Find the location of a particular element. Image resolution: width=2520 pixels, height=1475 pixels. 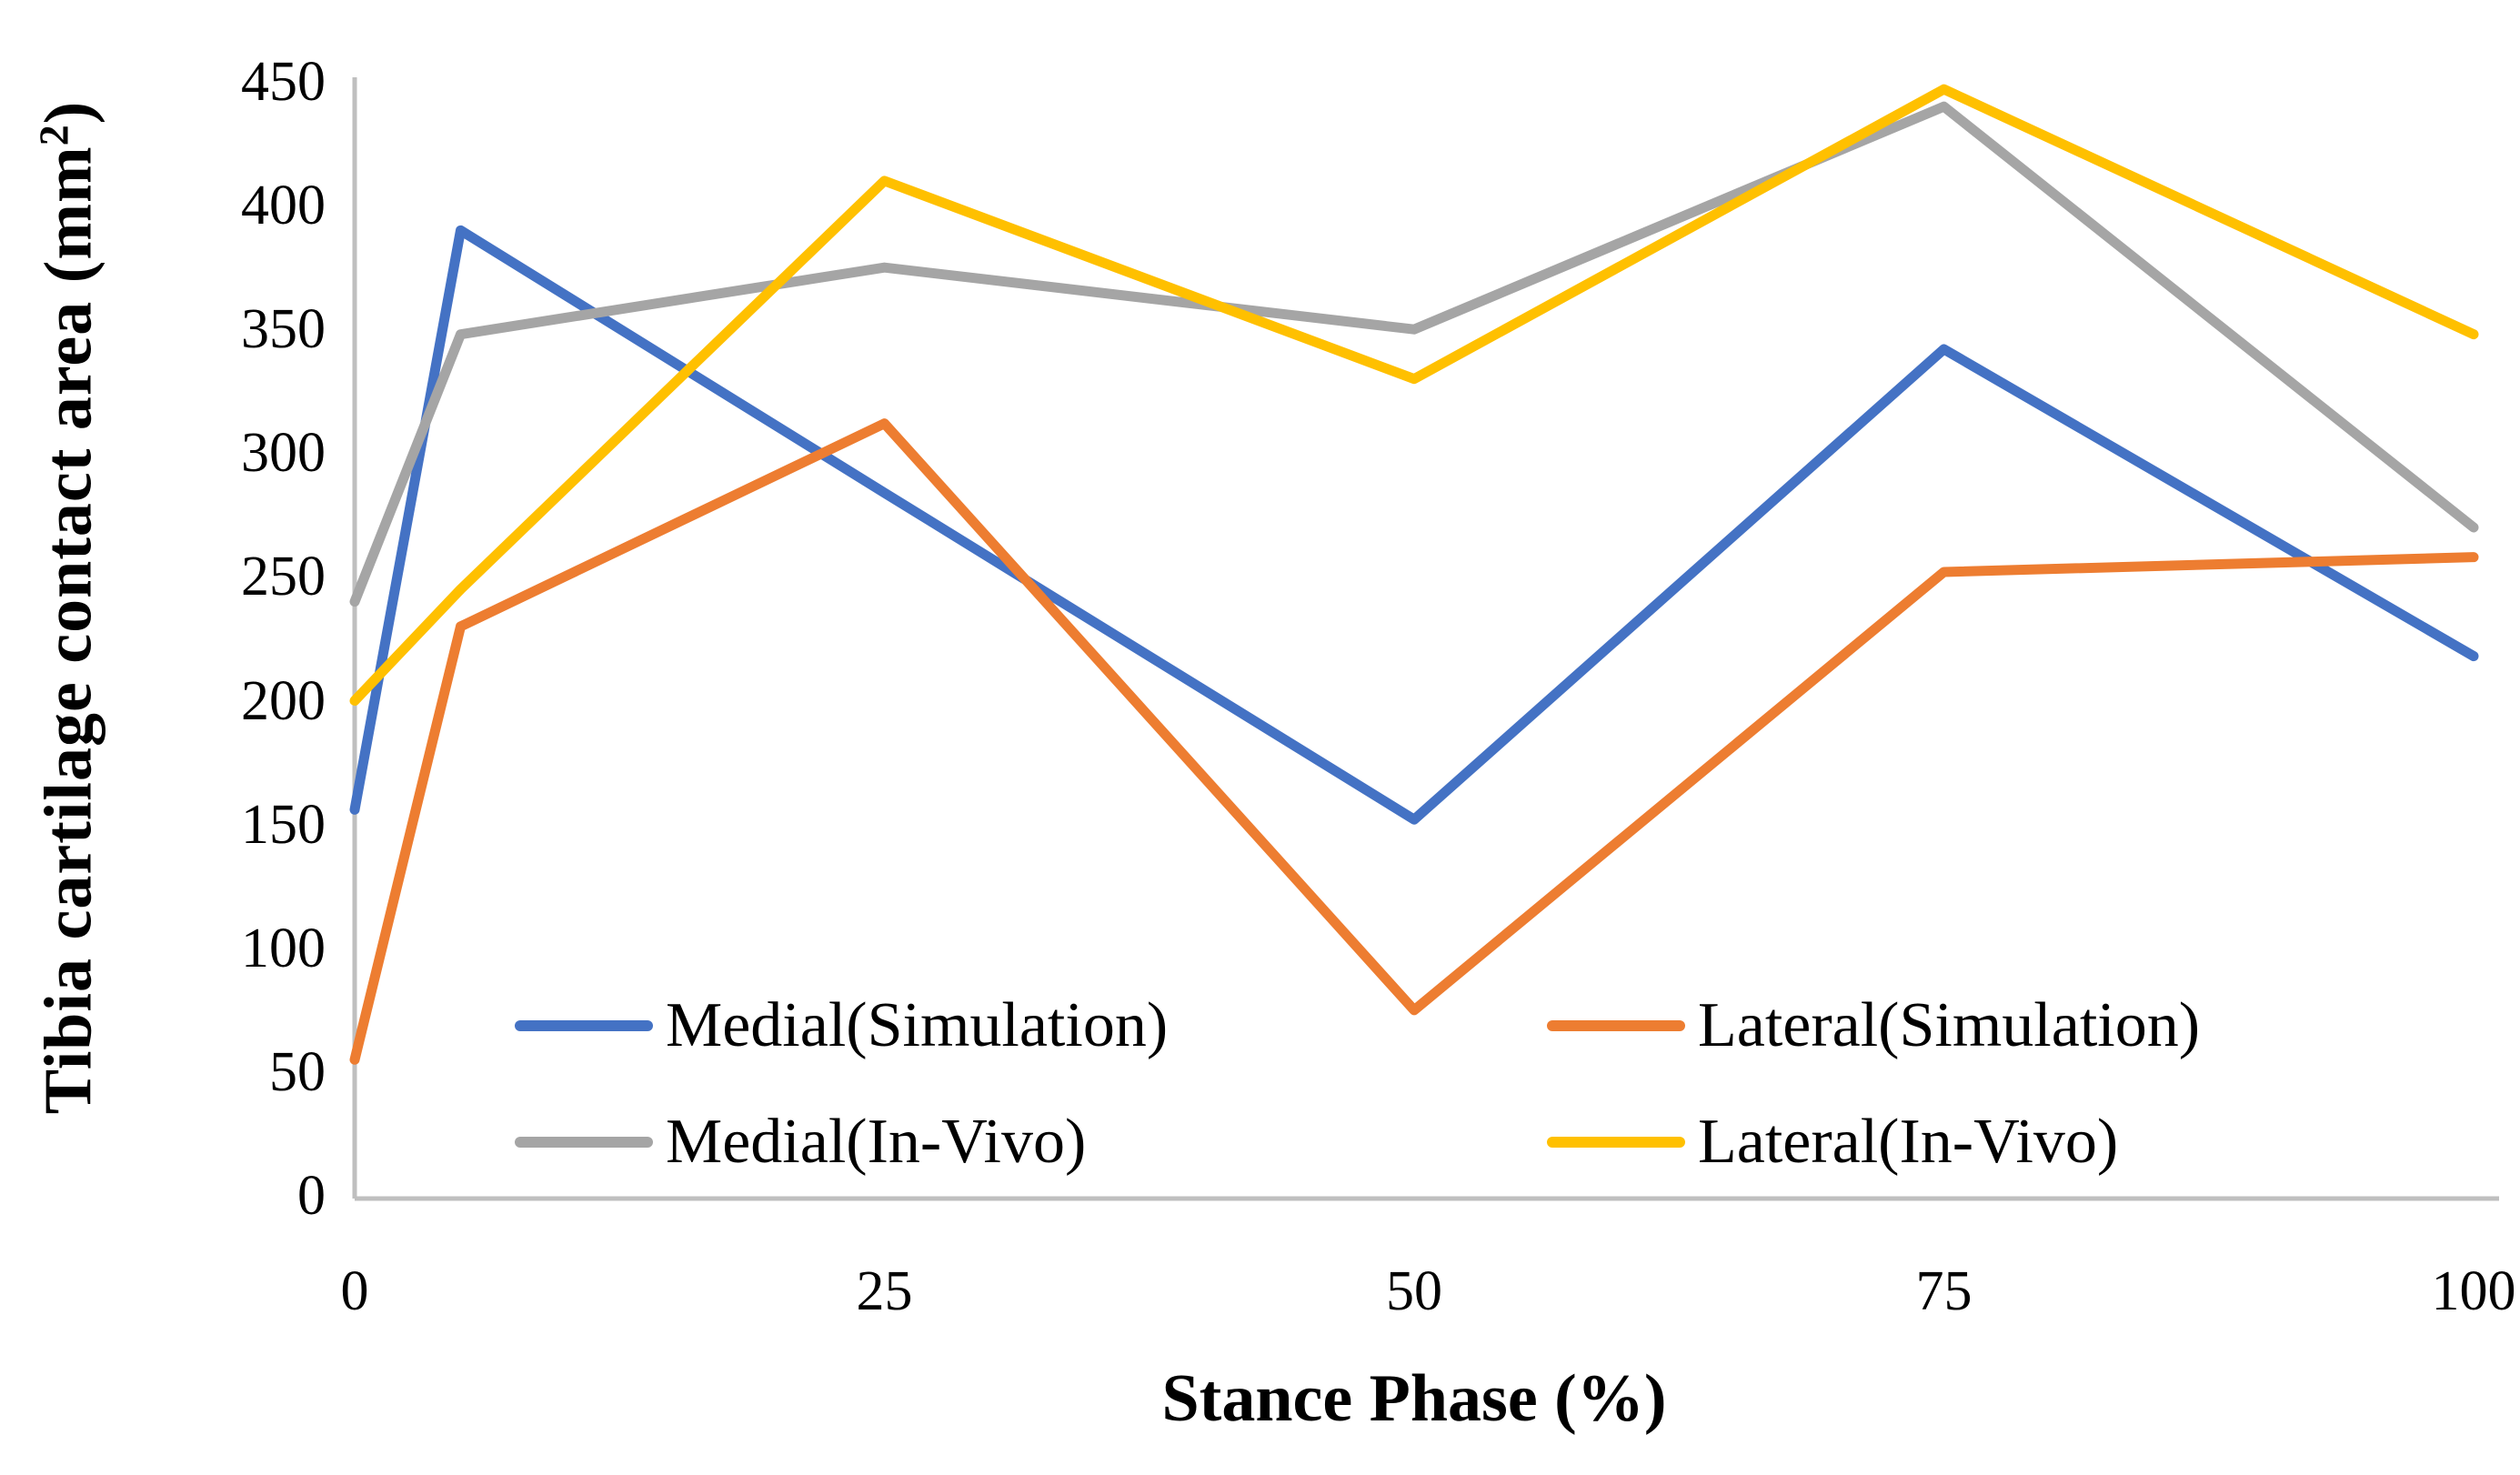

legend-item-lateral-in-vivo: Lateral(In-Vivo) is located at coordinates (1833, 1142).